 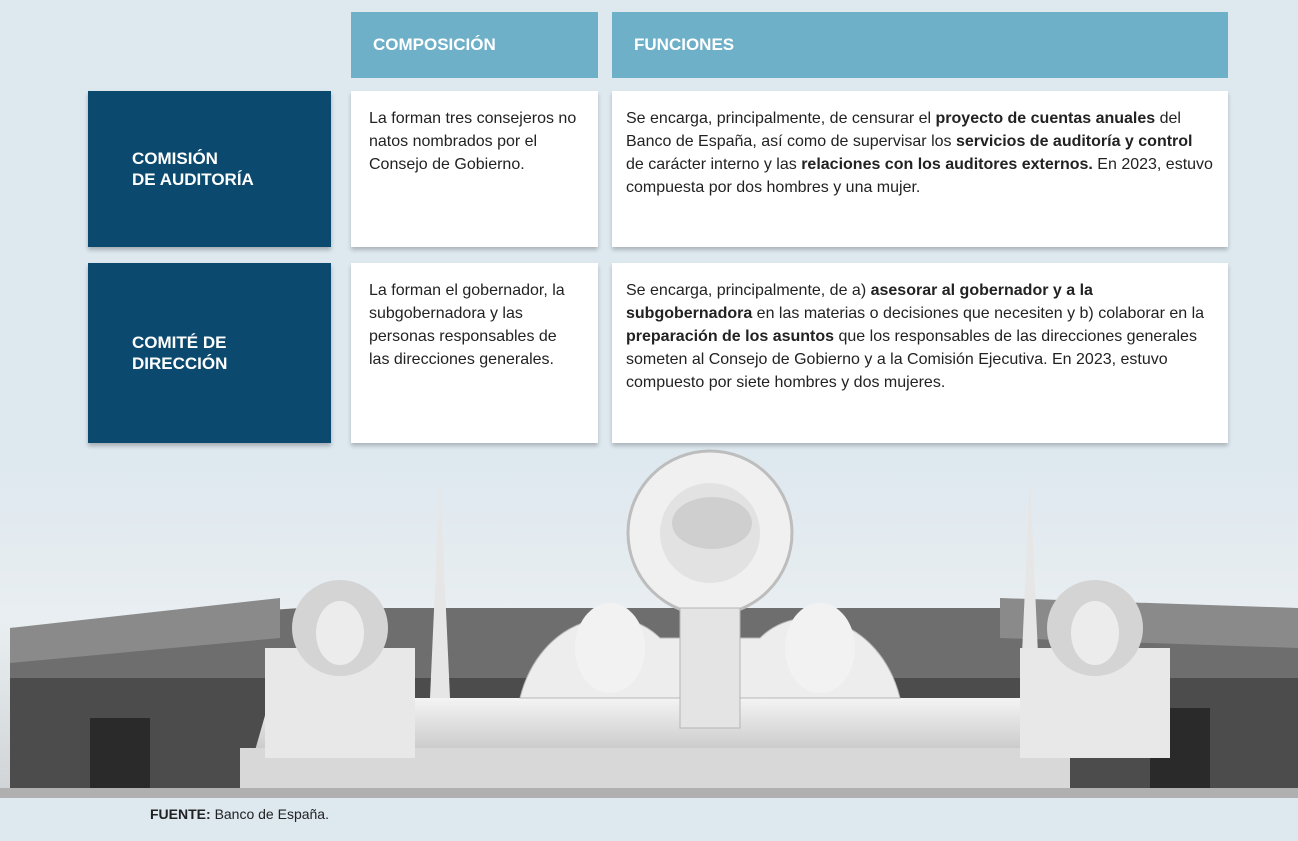 I want to click on row-label: COMISIÓN DE AUDITORÍA, so click(x=209, y=169).